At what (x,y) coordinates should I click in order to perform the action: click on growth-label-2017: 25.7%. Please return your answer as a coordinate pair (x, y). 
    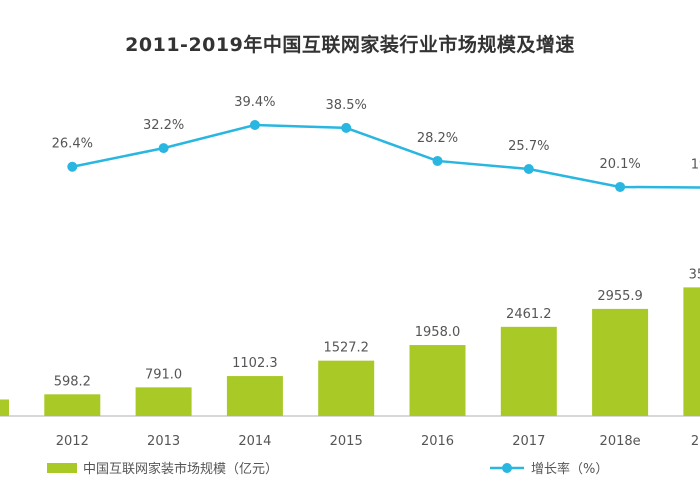
    Looking at the image, I should click on (528, 146).